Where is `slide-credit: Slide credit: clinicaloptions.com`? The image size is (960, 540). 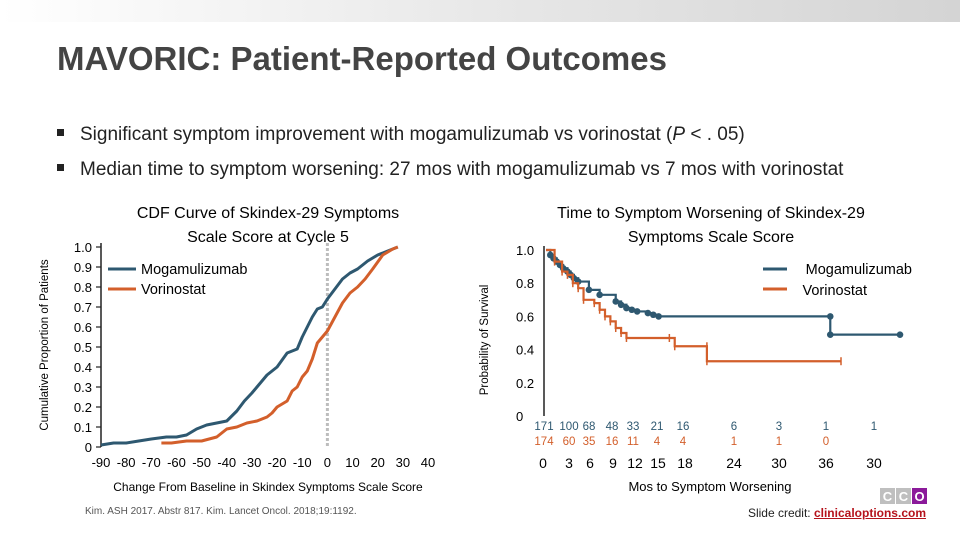 slide-credit: Slide credit: clinicaloptions.com is located at coordinates (837, 513).